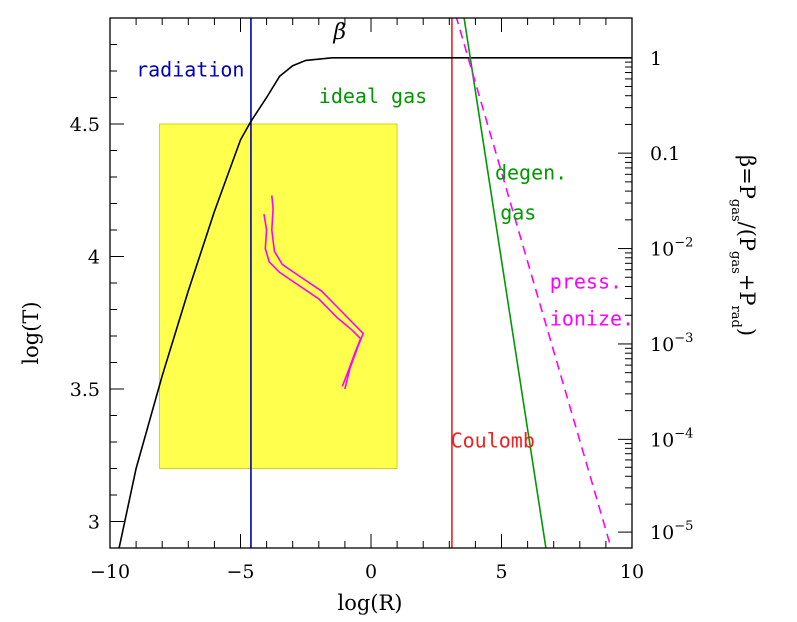 The height and width of the screenshot is (622, 797). What do you see at coordinates (190, 69) in the screenshot?
I see `annotation-2: radiation` at bounding box center [190, 69].